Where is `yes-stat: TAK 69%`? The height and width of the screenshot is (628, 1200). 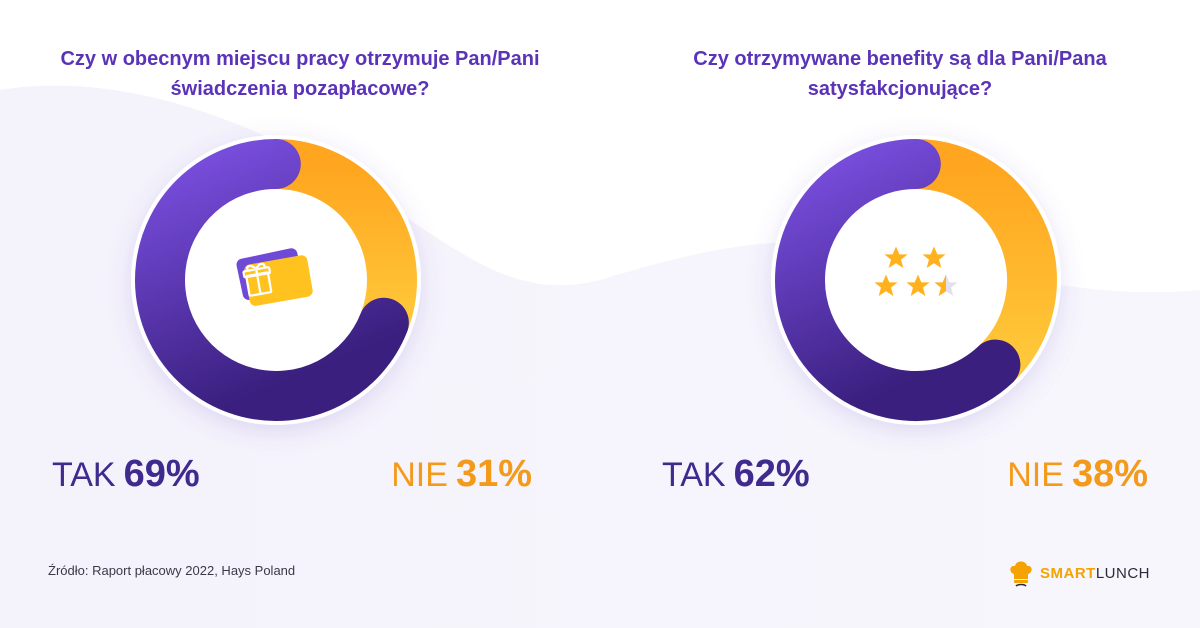
yes-stat: TAK 69% is located at coordinates (126, 474).